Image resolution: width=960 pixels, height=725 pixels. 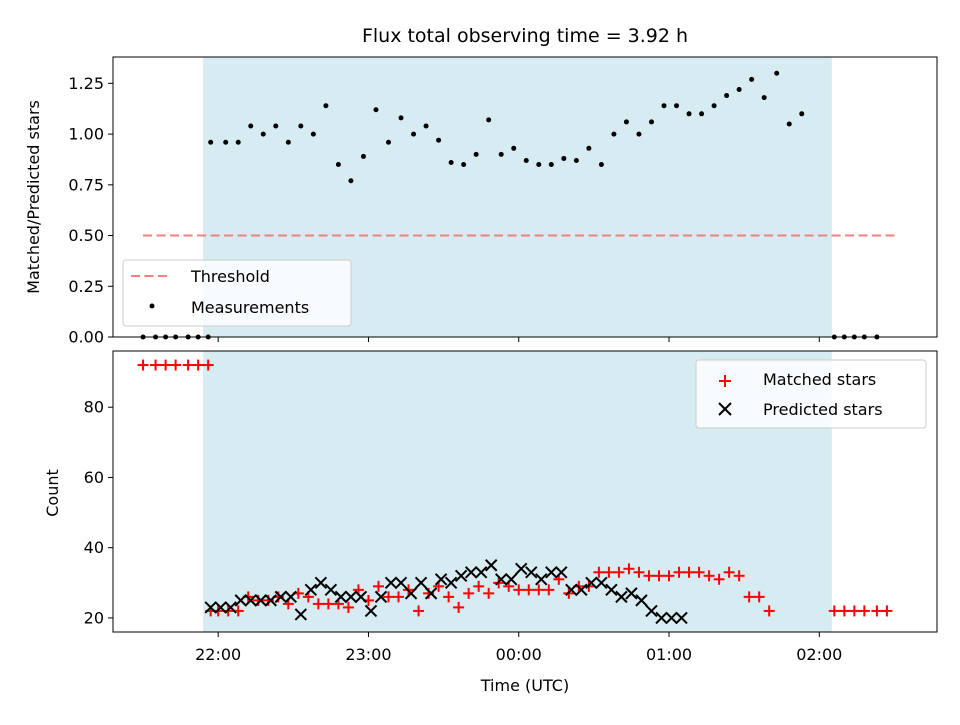 I want to click on ratio-y-tick-label: 1.25, so click(x=86, y=83).